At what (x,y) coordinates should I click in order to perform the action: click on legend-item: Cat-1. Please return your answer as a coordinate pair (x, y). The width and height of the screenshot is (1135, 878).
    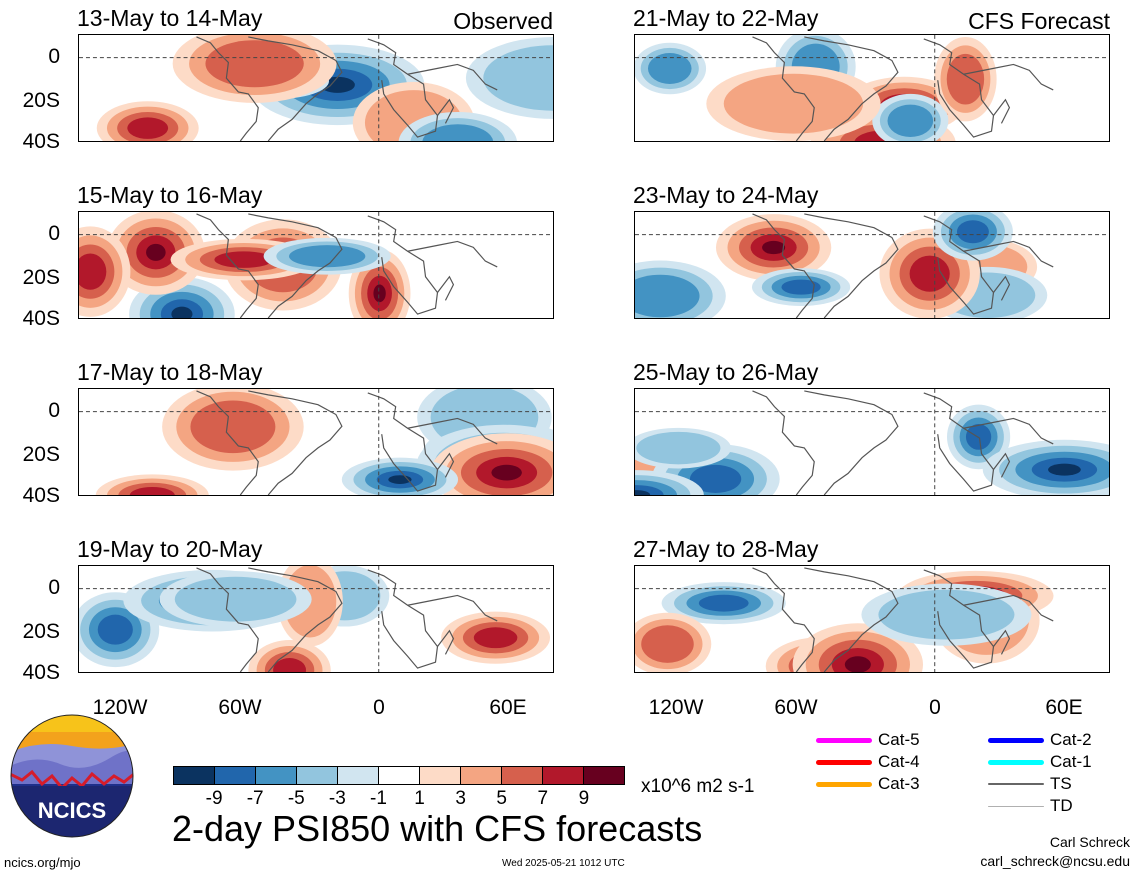
    Looking at the image, I should click on (1040, 762).